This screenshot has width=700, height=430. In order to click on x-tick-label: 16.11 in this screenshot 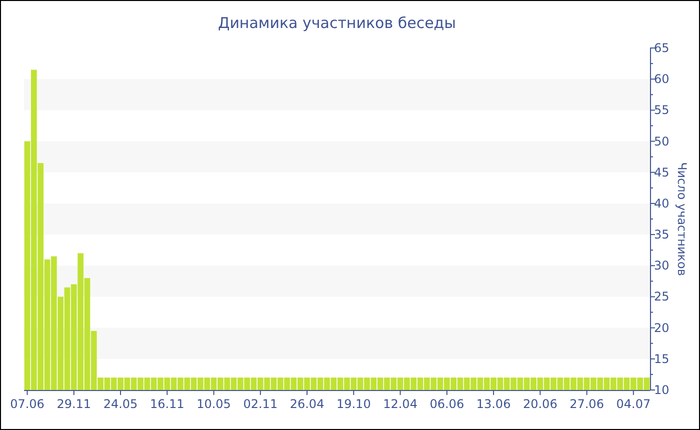, I will do `click(167, 404)`.